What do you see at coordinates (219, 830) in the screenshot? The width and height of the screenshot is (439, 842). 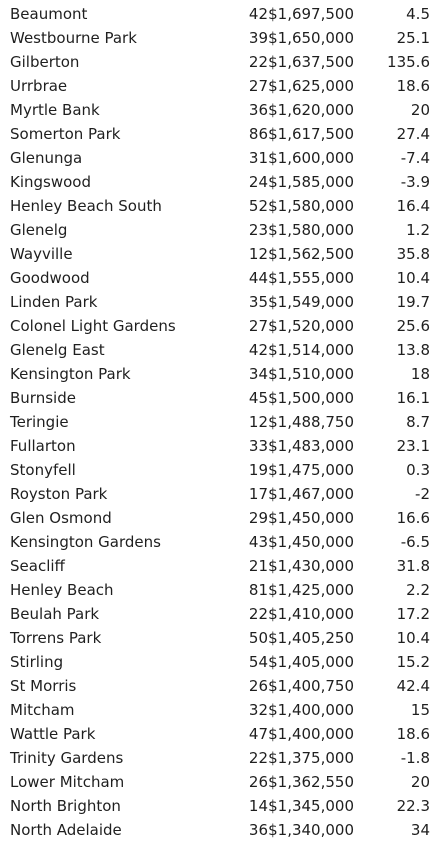 I see `table-row: North Adelaide 36 $1,340,000 34` at bounding box center [219, 830].